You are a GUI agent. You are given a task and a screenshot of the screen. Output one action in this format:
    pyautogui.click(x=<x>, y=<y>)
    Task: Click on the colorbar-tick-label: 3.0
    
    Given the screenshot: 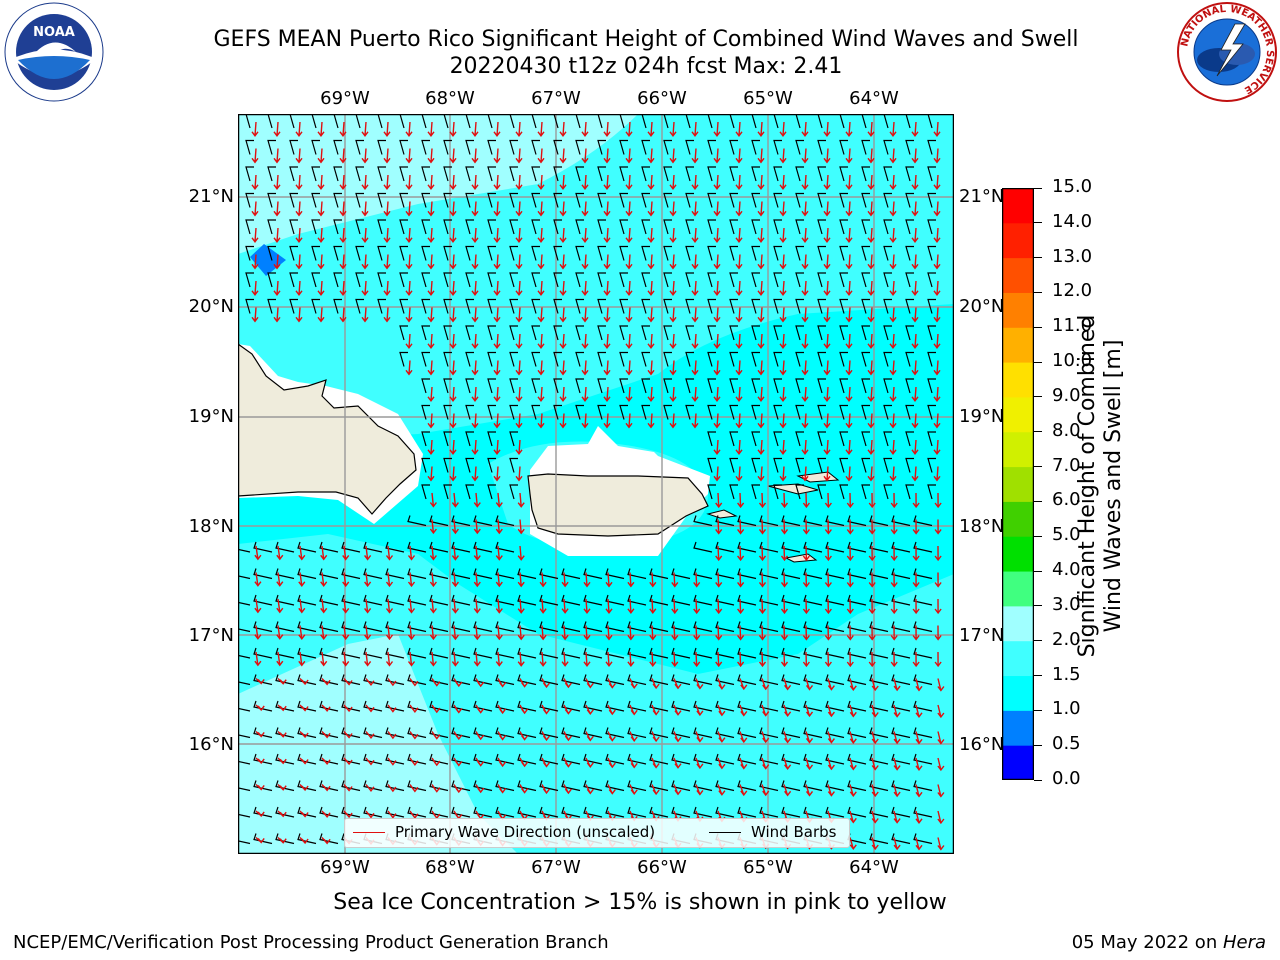 What is the action you would take?
    pyautogui.click(x=1066, y=604)
    